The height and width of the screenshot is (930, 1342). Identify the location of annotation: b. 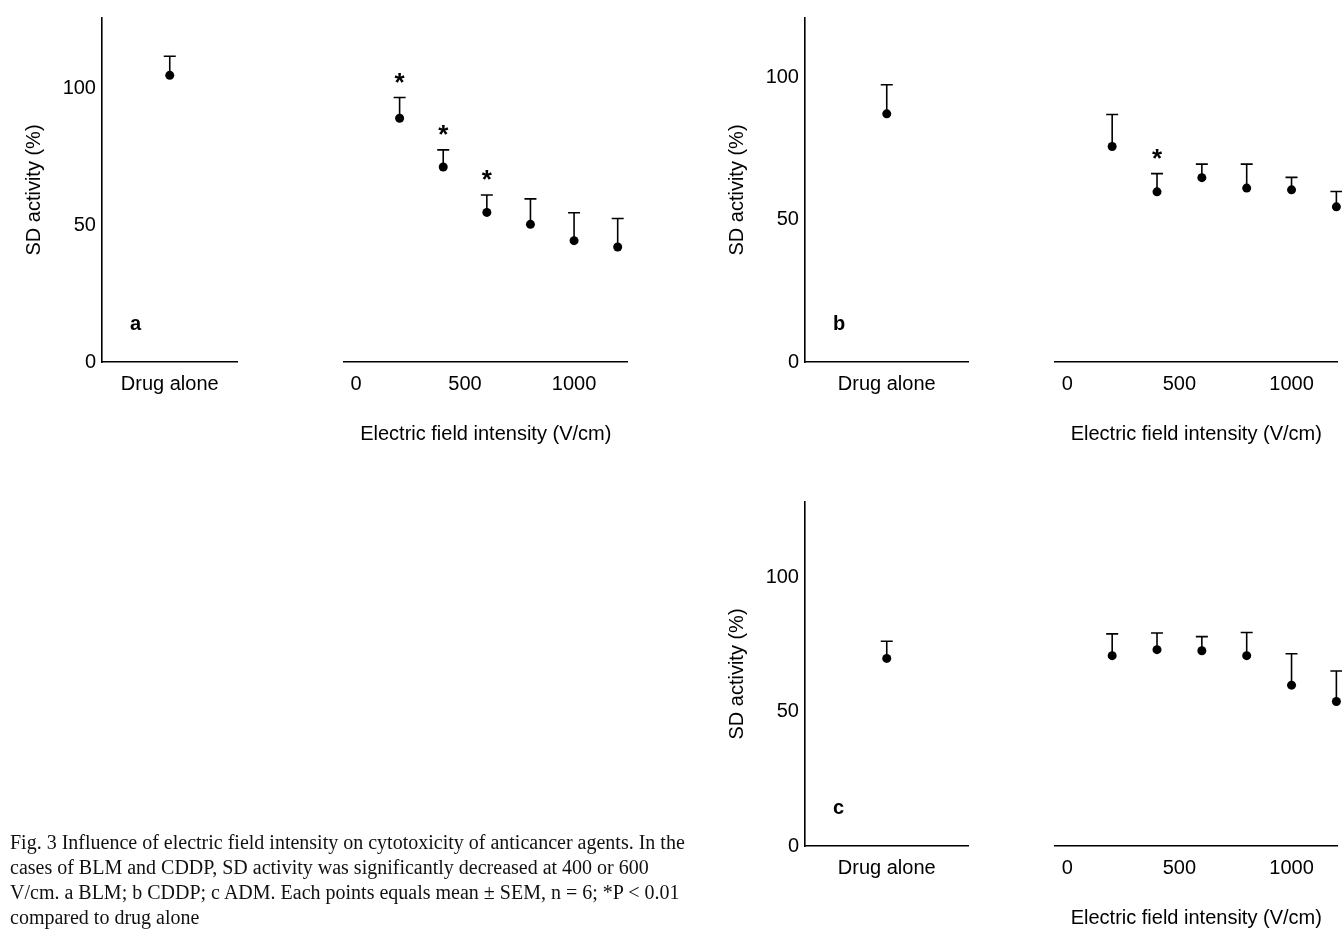
(839, 322).